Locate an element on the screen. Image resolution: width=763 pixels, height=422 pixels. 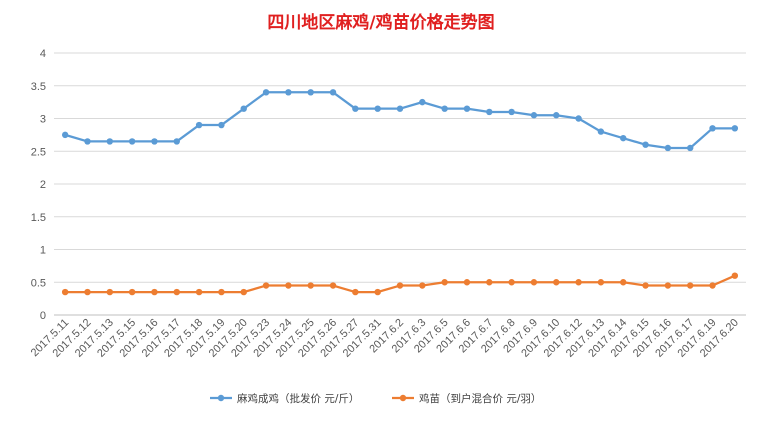
y-tick-label: 4 is located at coordinates (43, 54).